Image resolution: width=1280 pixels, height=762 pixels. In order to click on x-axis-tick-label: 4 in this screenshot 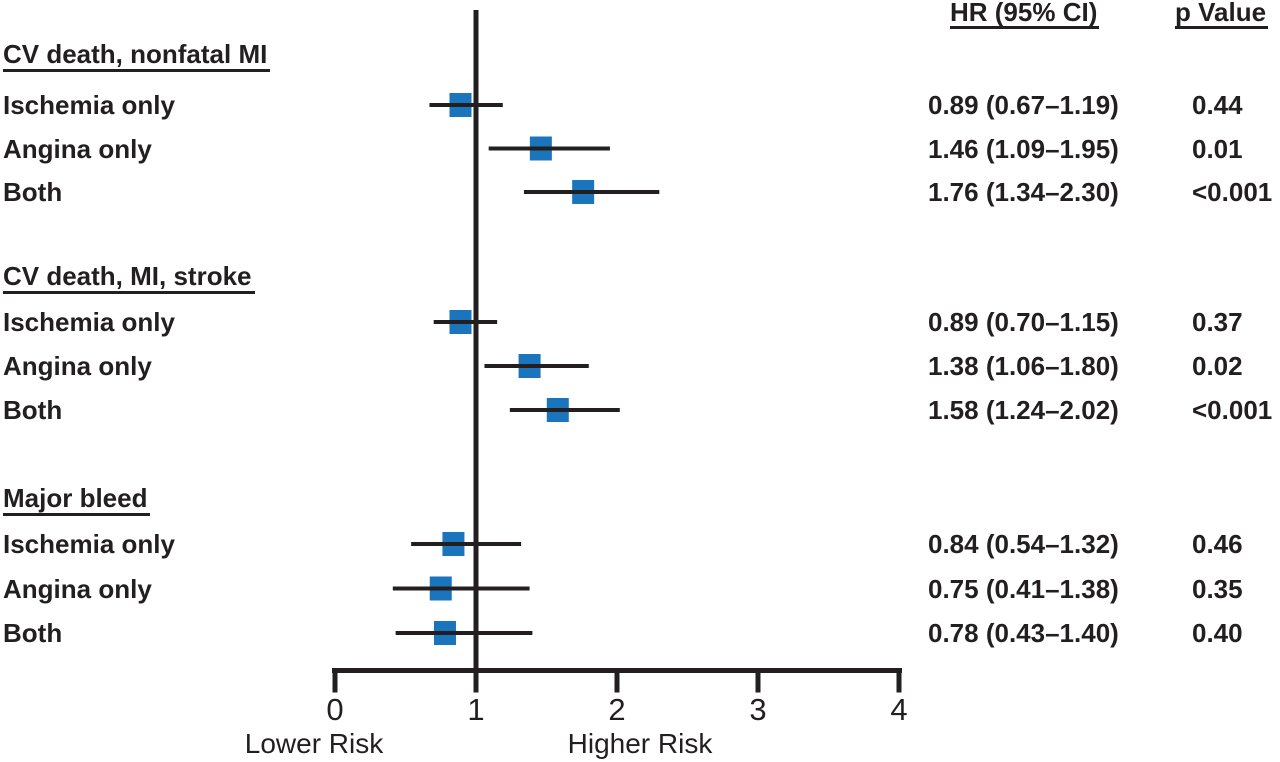, I will do `click(899, 709)`.